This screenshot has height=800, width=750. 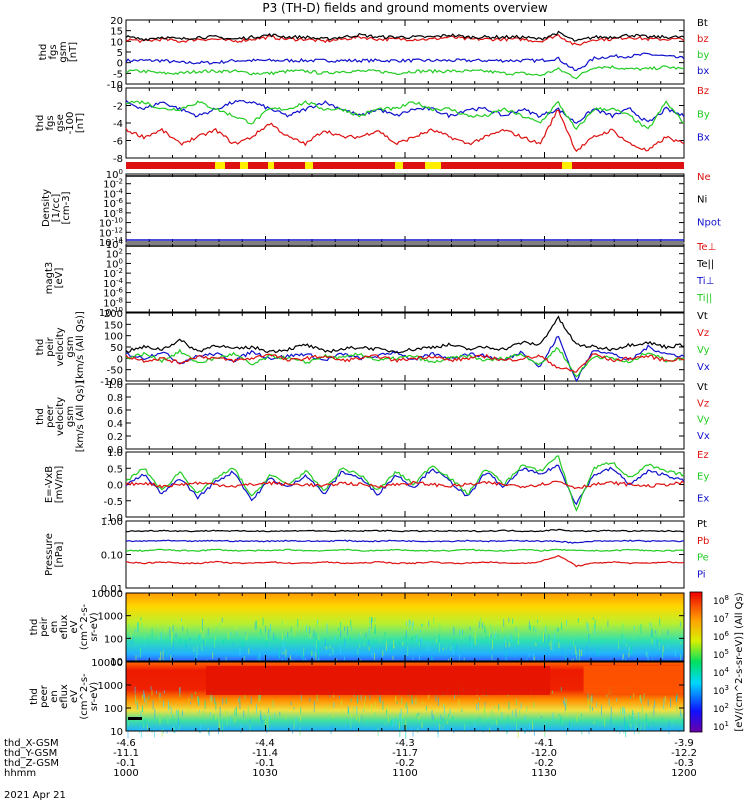 I want to click on y-tick-label: -100, so click(x=111, y=382).